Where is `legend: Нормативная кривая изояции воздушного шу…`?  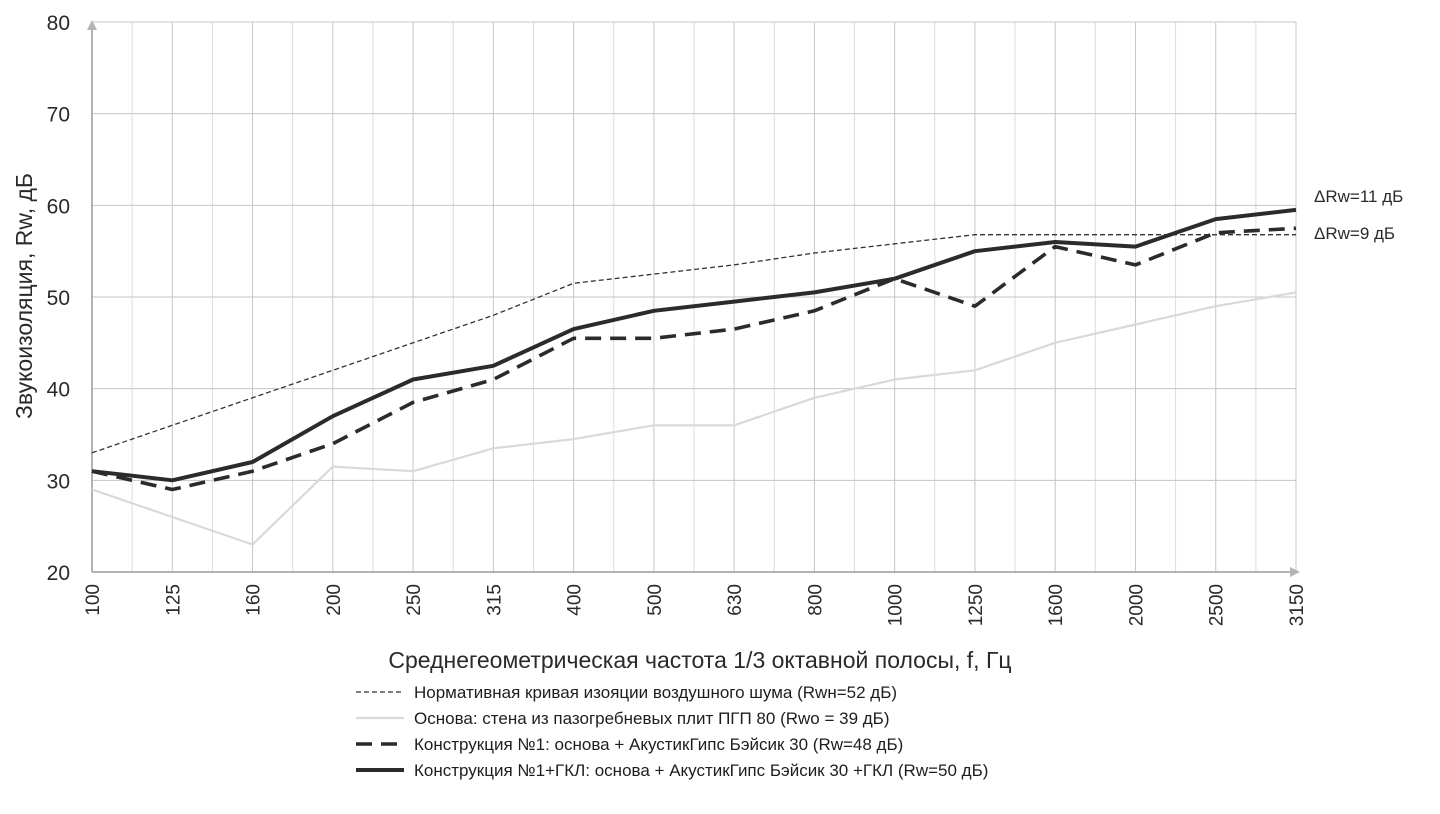
legend: Нормативная кривая изояции воздушного шу… is located at coordinates (672, 731).